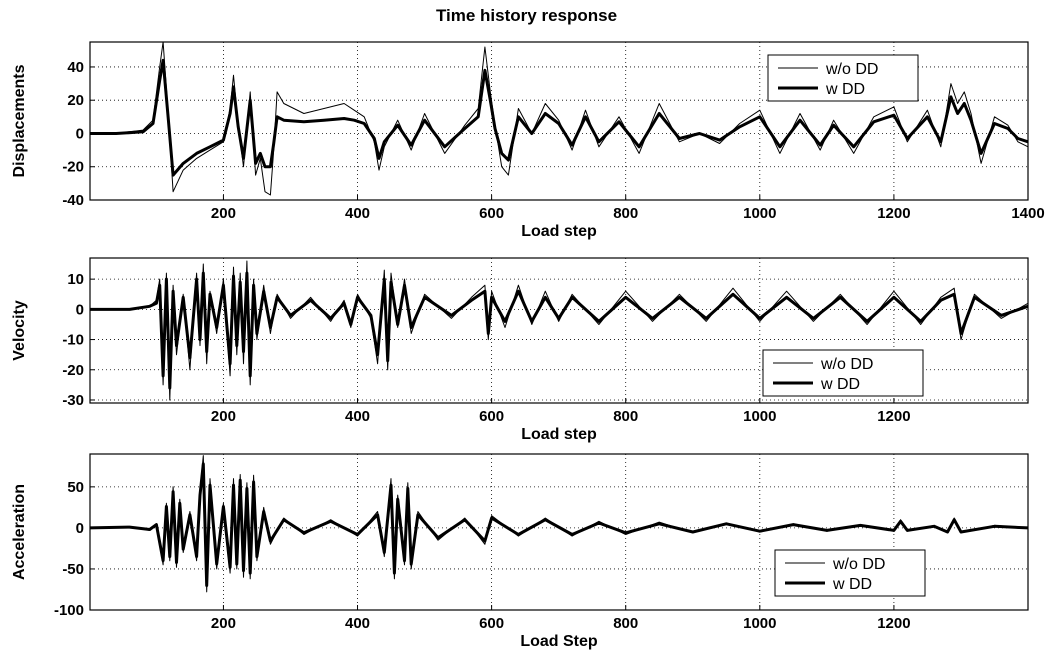  I want to click on displacement-xlabel: Load step, so click(559, 231).